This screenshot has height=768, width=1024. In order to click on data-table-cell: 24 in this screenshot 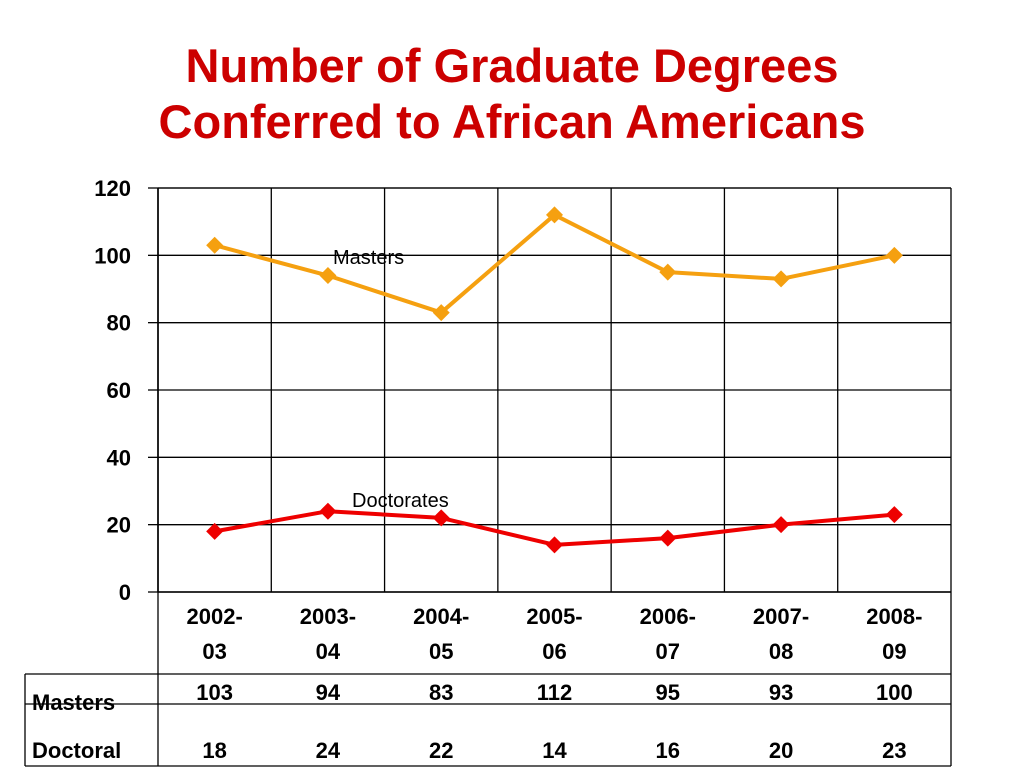, I will do `click(328, 750)`.